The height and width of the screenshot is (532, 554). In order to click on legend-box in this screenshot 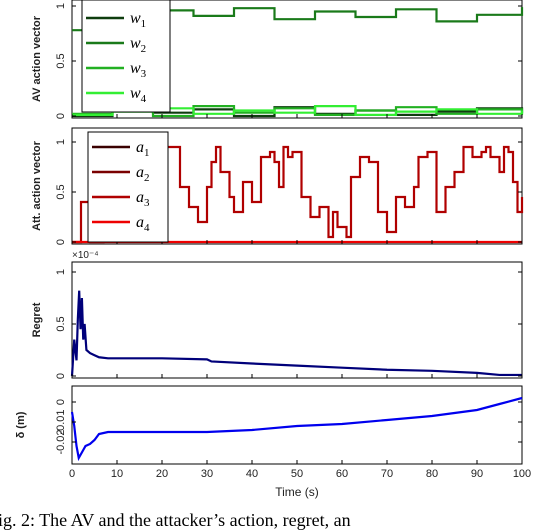, I will do `click(128, 187)`.